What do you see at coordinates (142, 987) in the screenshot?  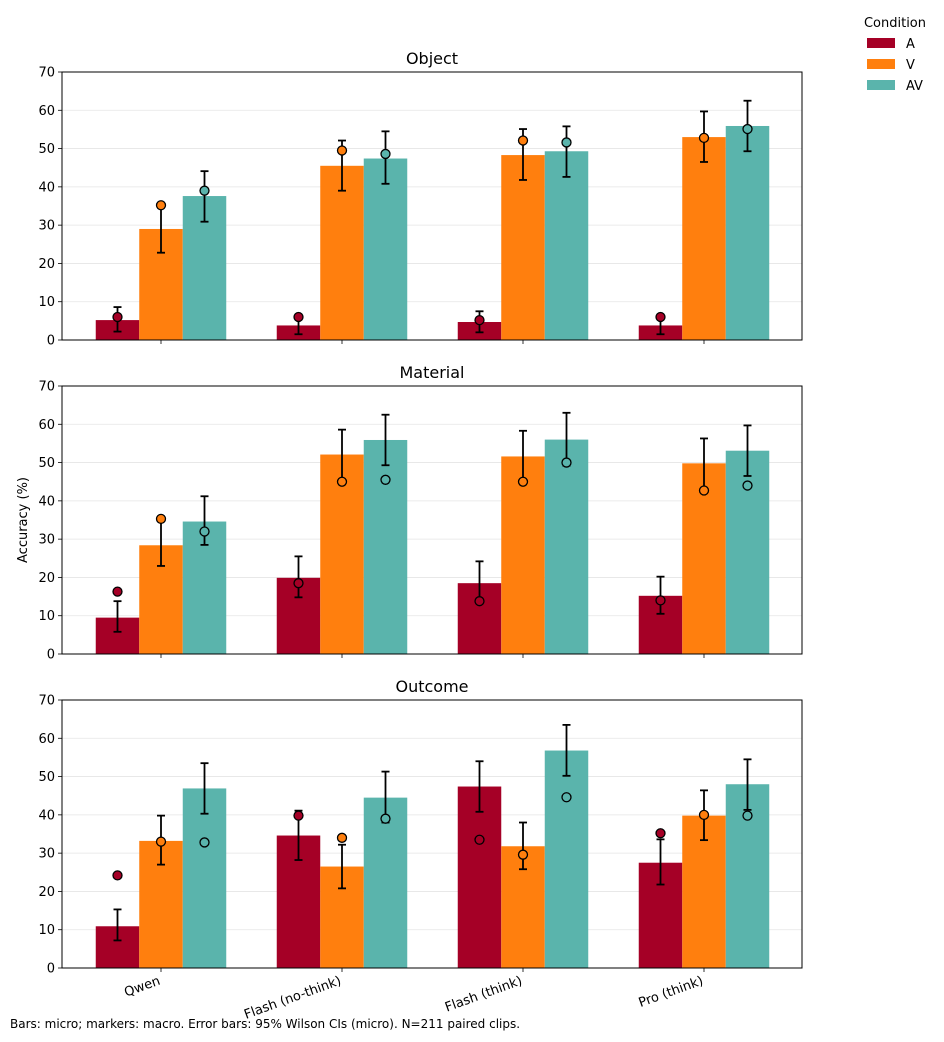 I see `x-tick-label: Qwen` at bounding box center [142, 987].